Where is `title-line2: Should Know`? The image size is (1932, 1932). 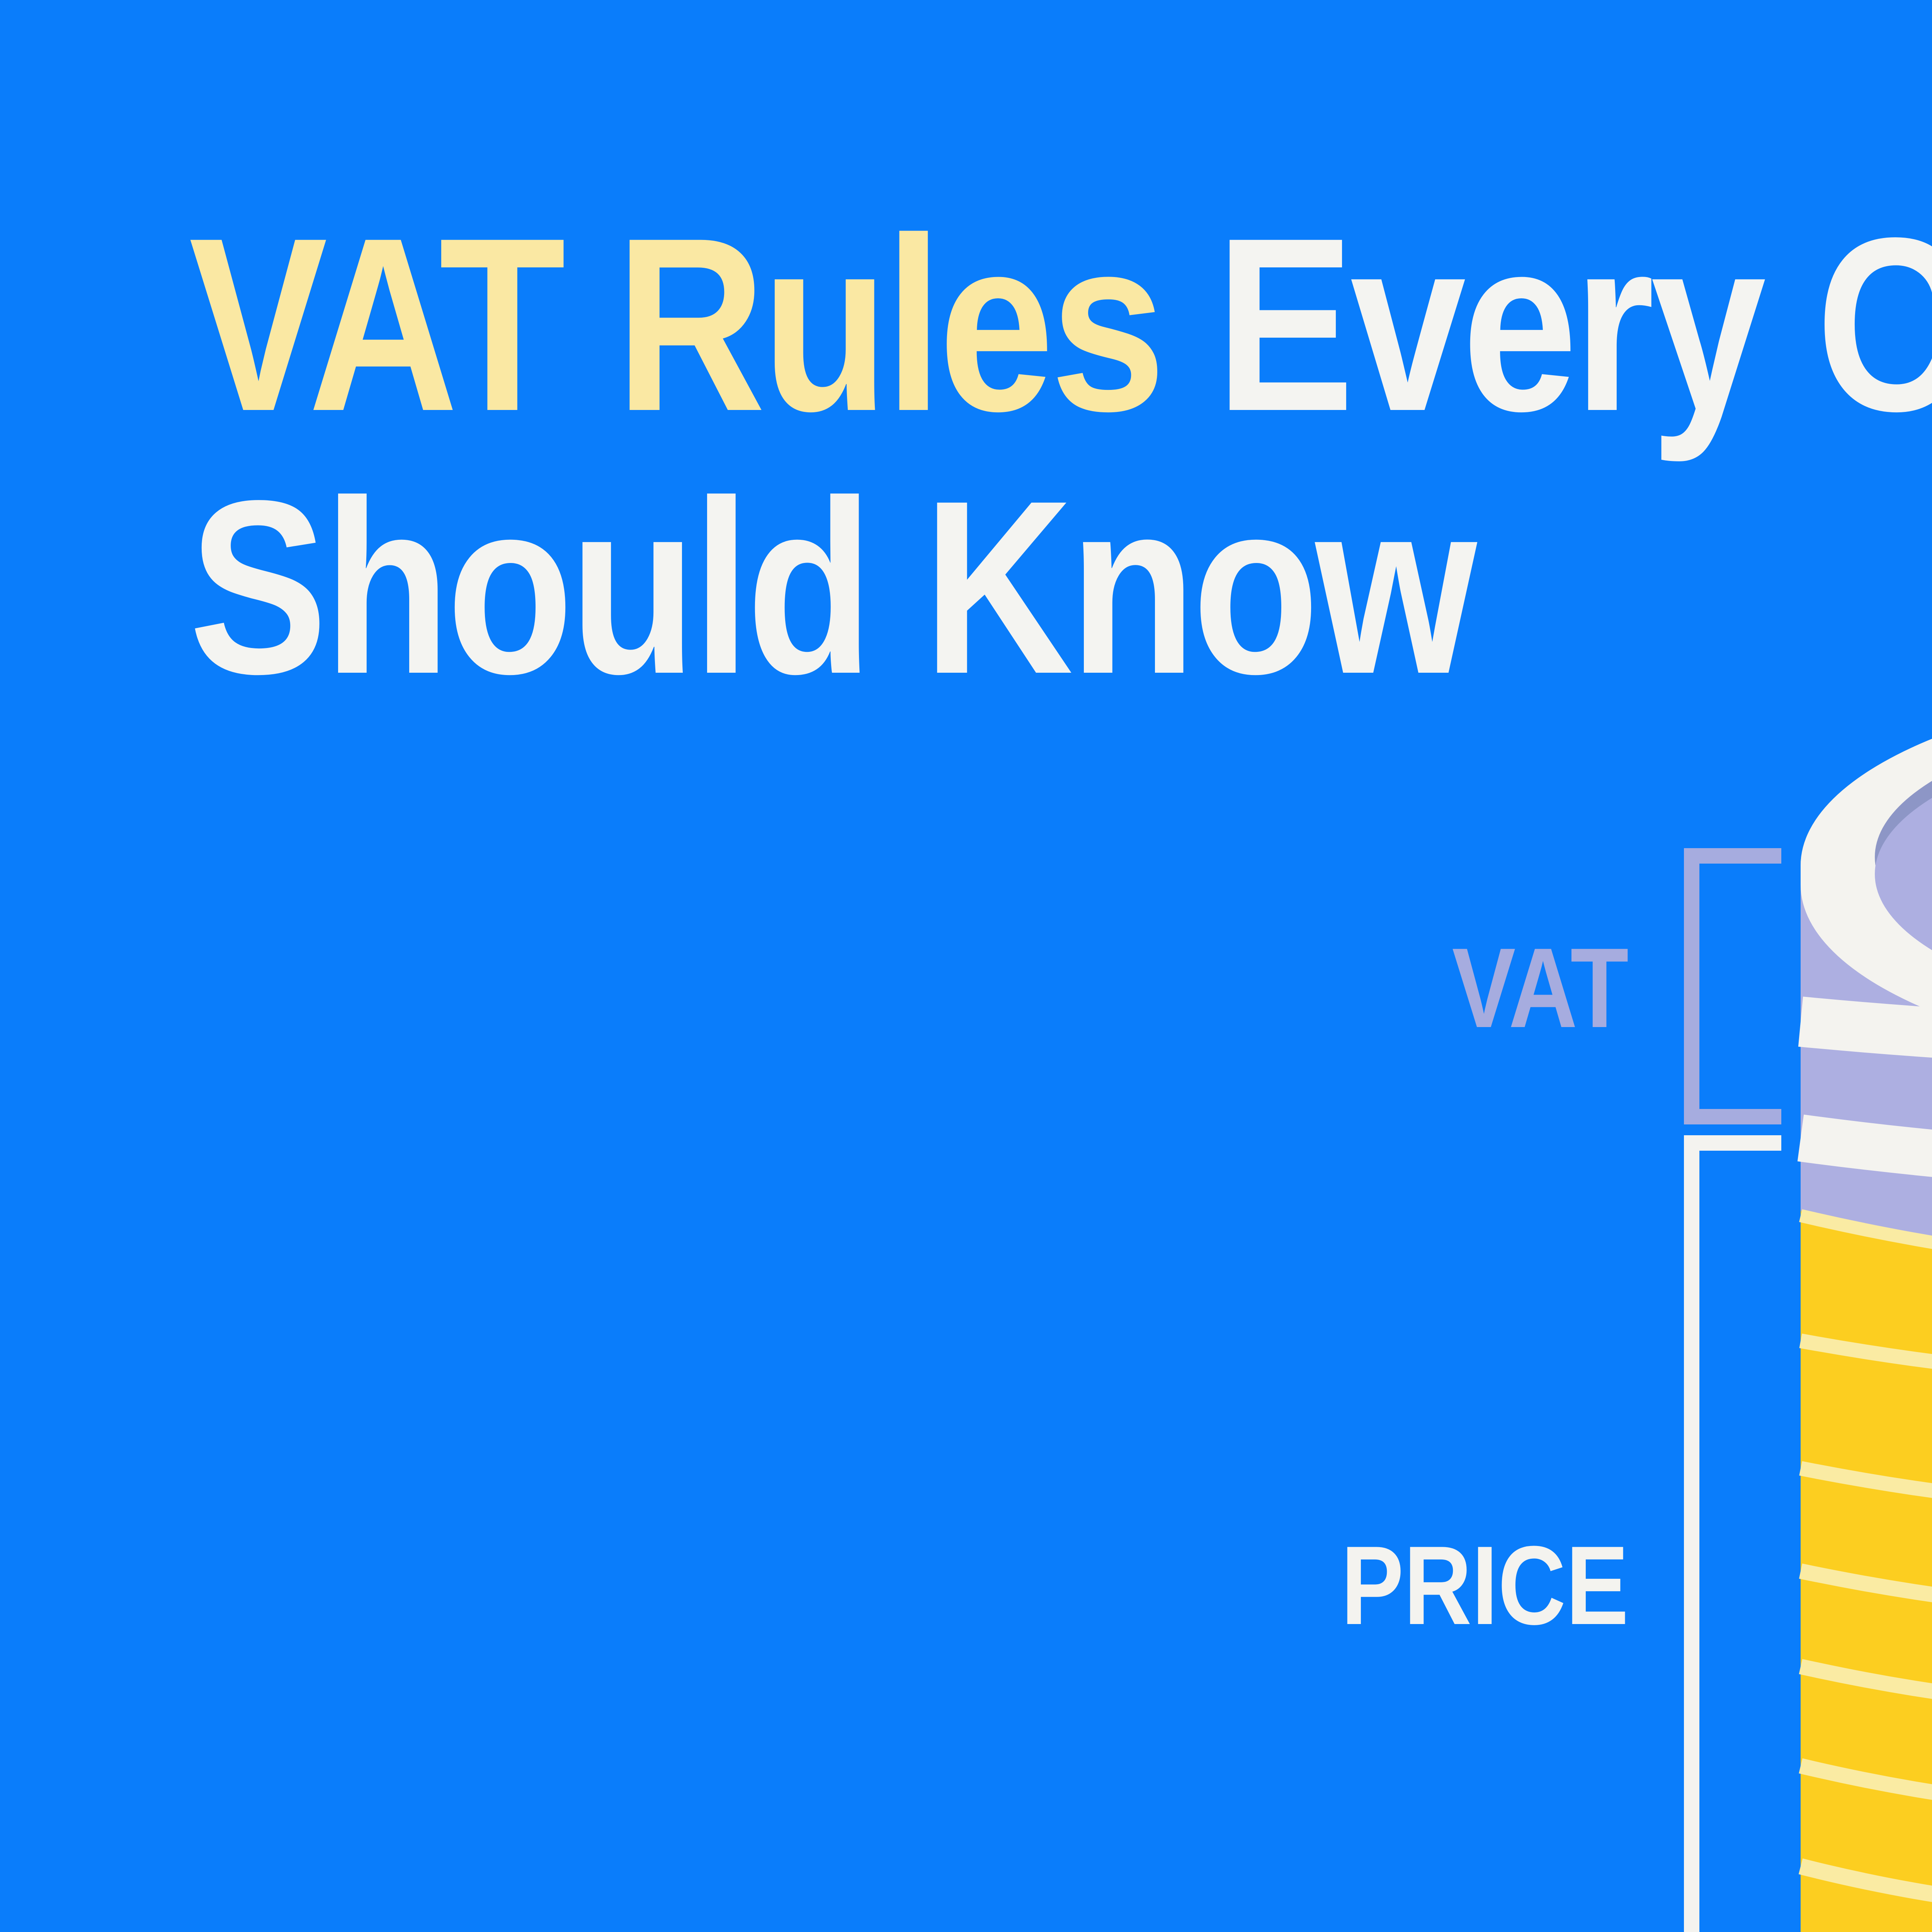 title-line2: Should Know is located at coordinates (833, 587).